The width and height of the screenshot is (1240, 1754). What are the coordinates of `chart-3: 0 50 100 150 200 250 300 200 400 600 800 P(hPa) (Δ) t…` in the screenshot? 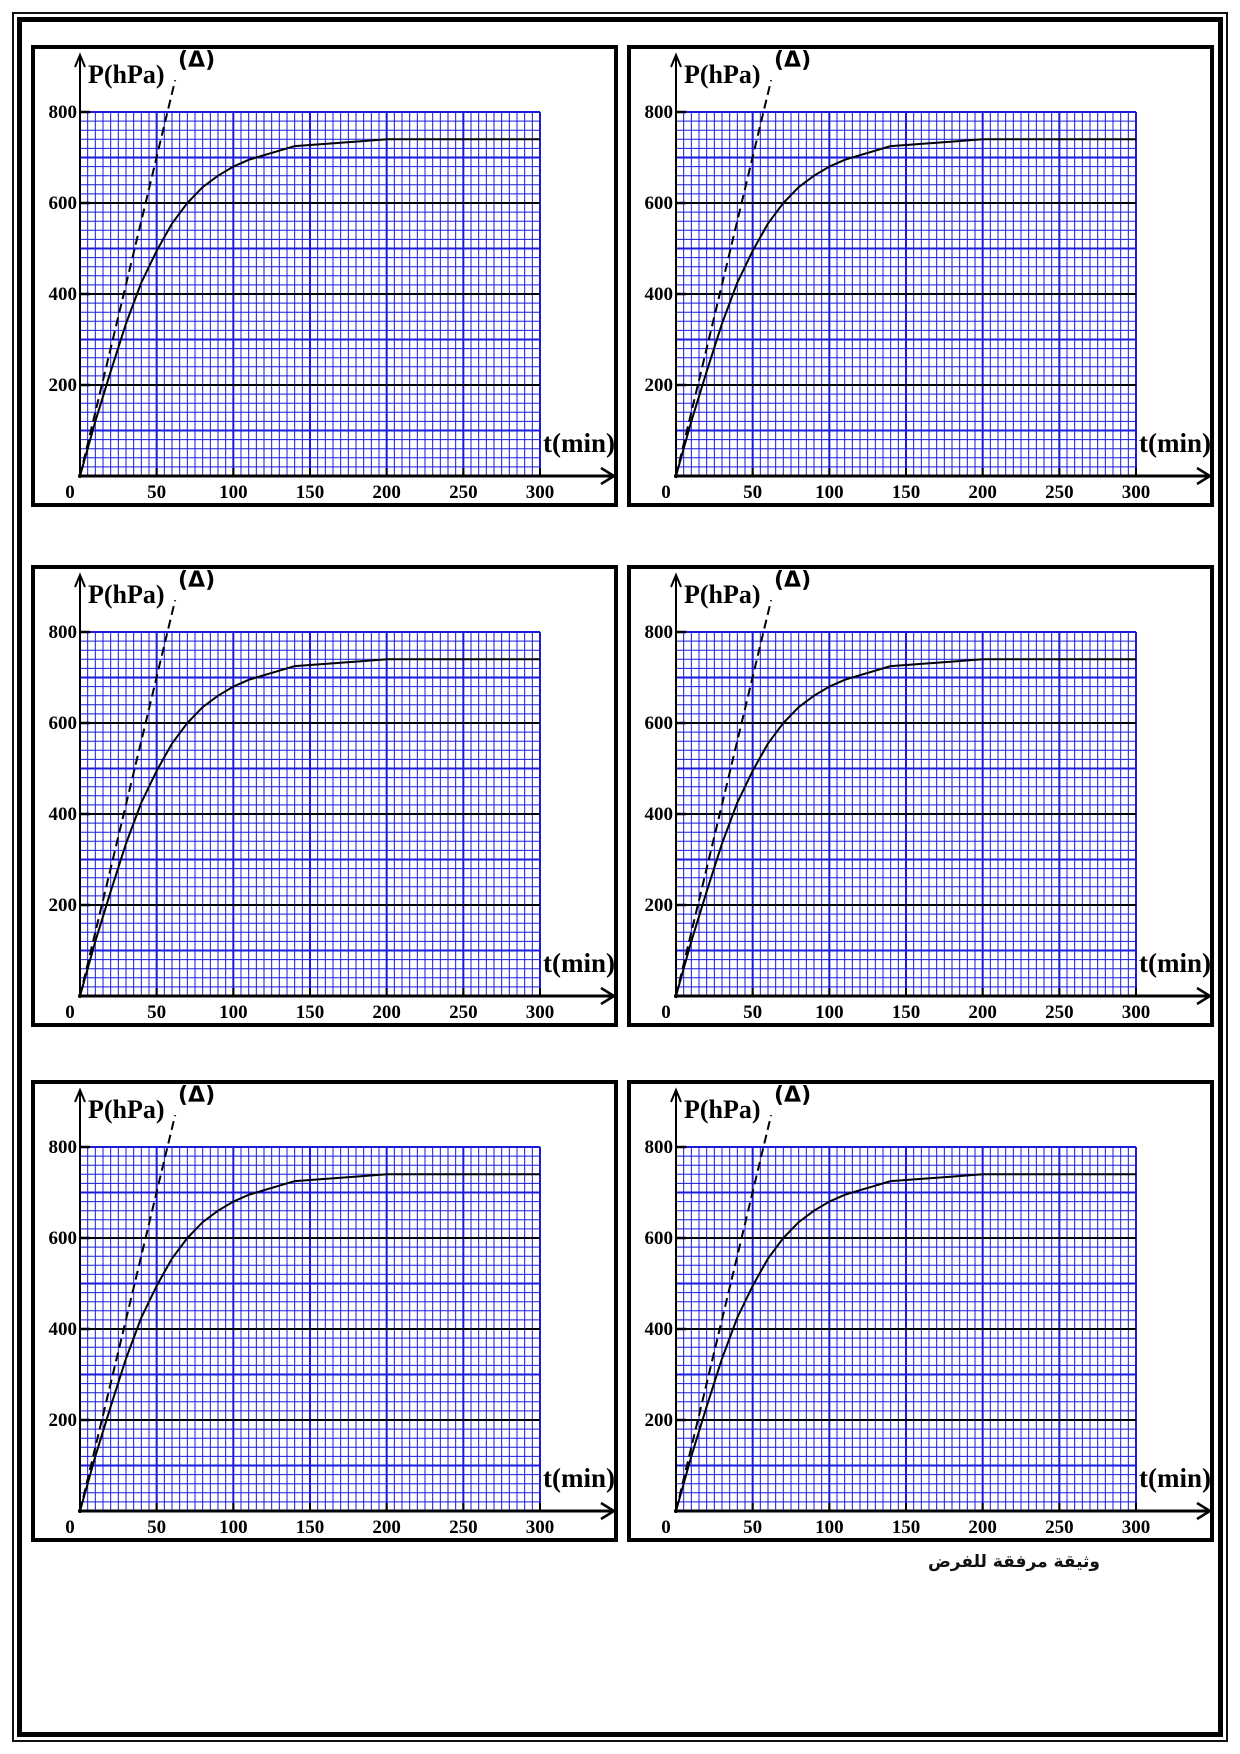 It's located at (333, 795).